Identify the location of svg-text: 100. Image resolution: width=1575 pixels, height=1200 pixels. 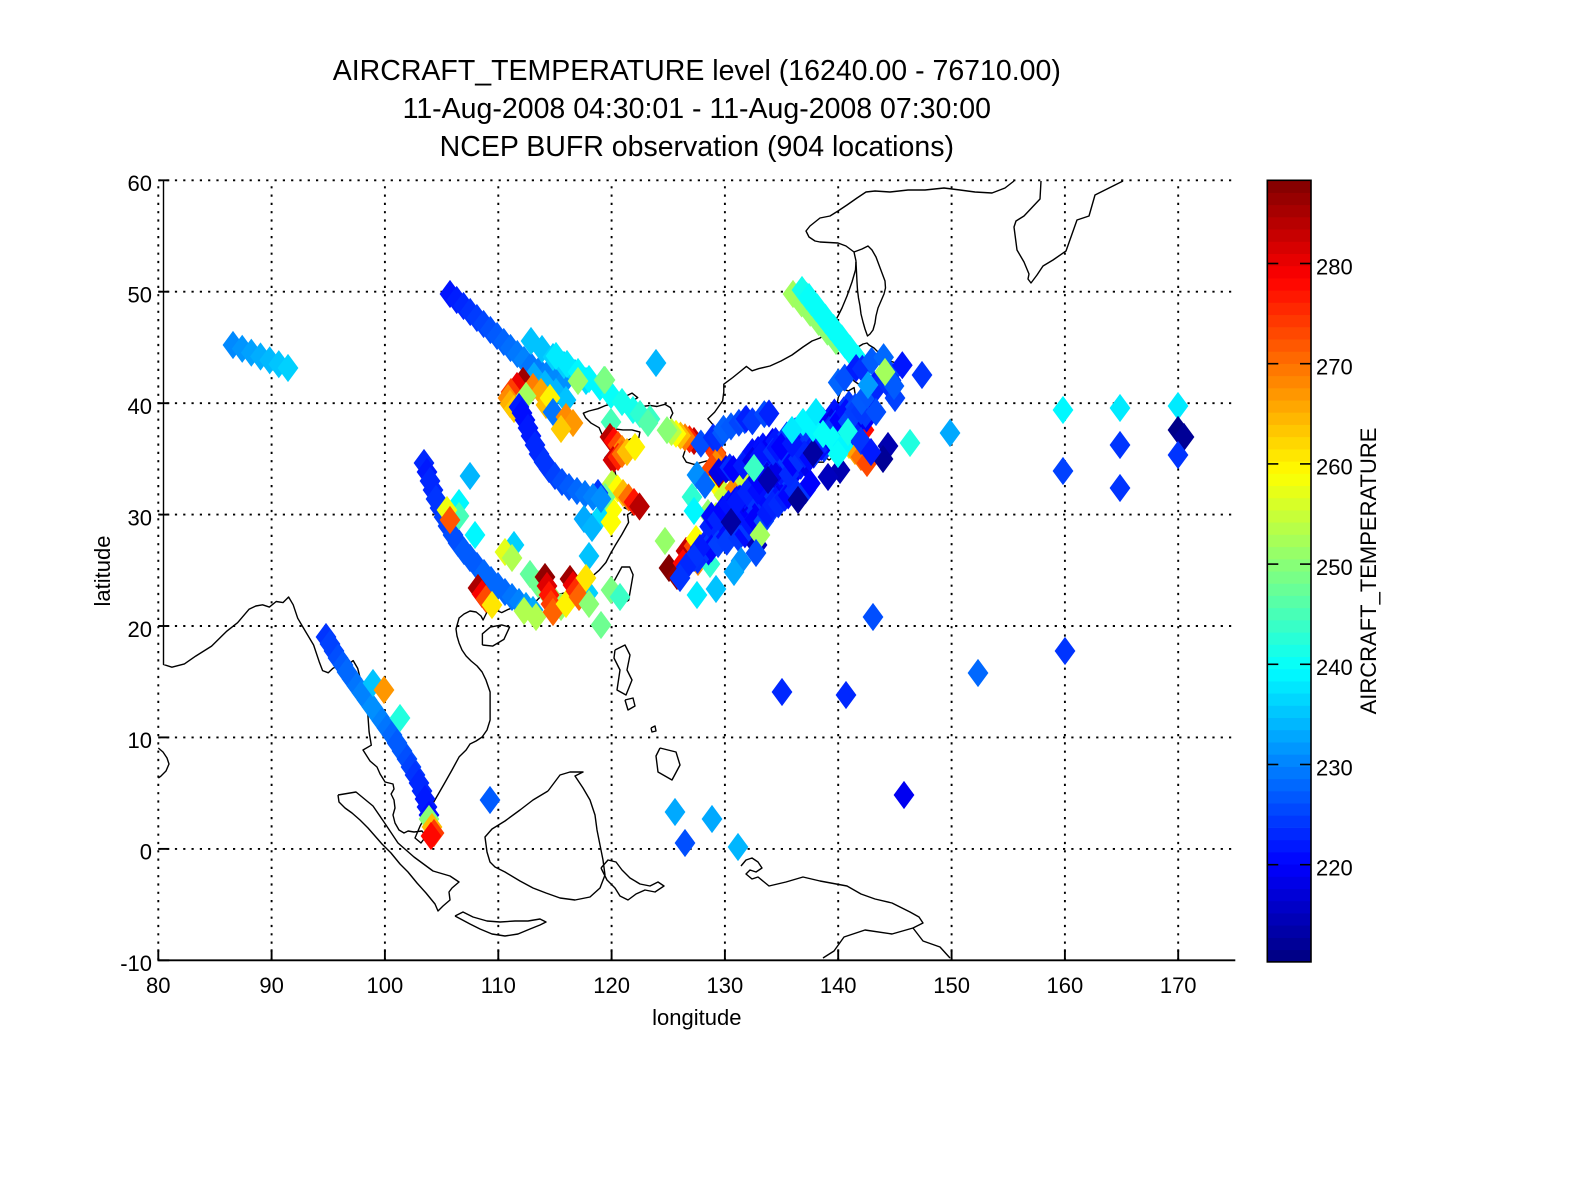
(385, 985).